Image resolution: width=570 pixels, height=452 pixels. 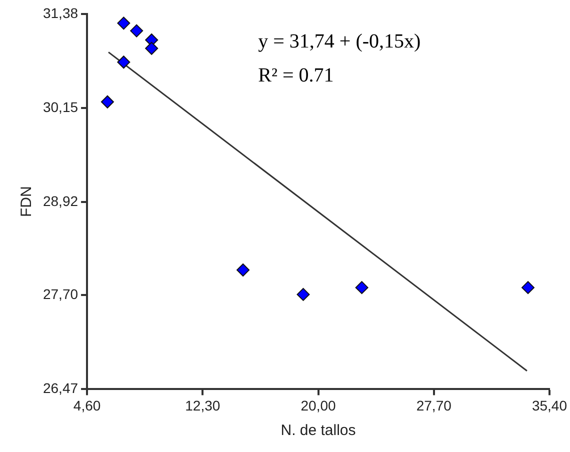 I want to click on x-tick-label: 35,40, so click(x=550, y=405).